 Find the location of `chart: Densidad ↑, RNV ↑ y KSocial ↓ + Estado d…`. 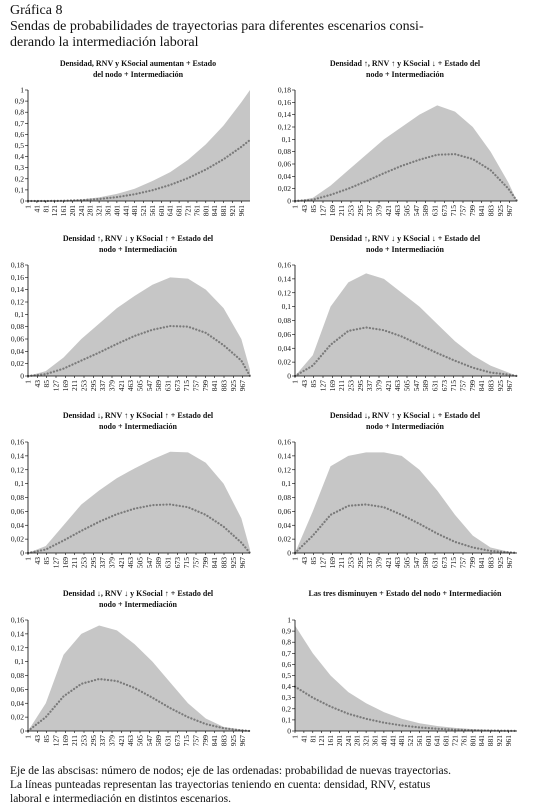

chart: Densidad ↑, RNV ↑ y KSocial ↓ + Estado d… is located at coordinates (398, 138).